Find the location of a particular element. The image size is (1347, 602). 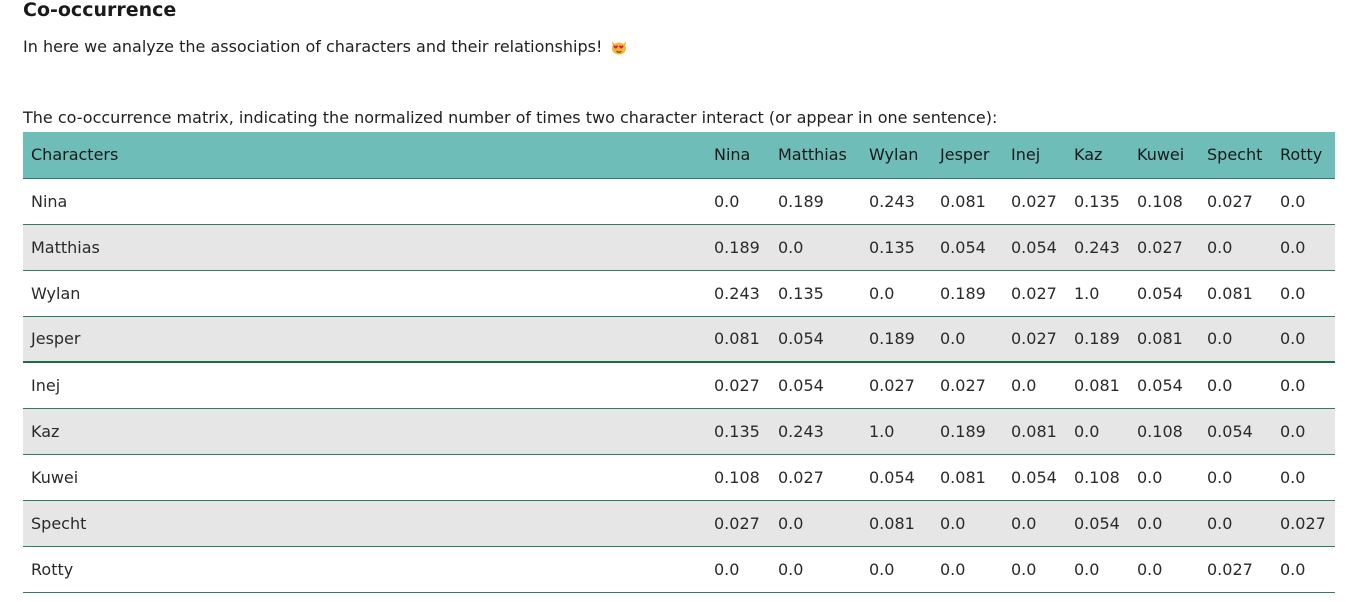

heart-eyes-cat-icon is located at coordinates (619, 47).